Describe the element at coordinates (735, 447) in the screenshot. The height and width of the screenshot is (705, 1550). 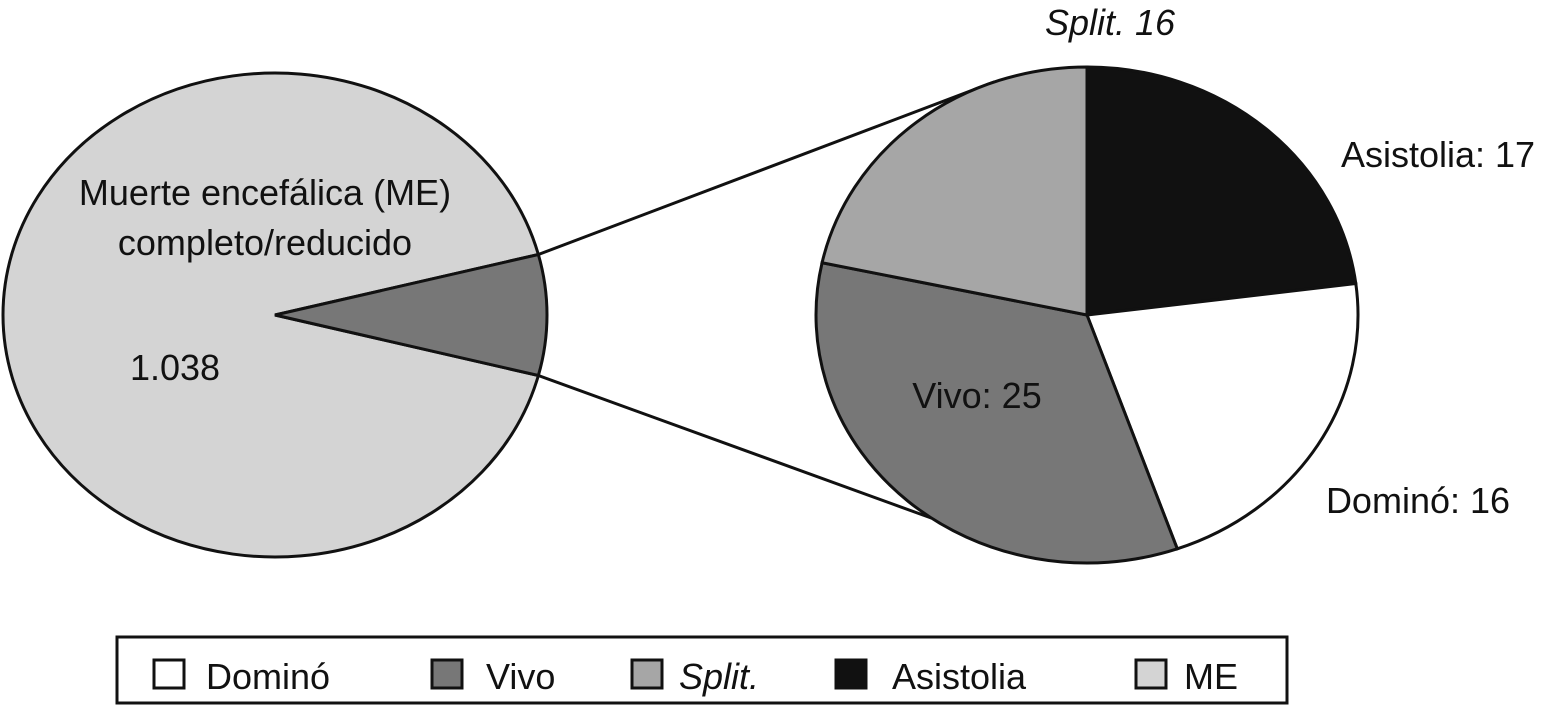
I see `connector-bottom` at that location.